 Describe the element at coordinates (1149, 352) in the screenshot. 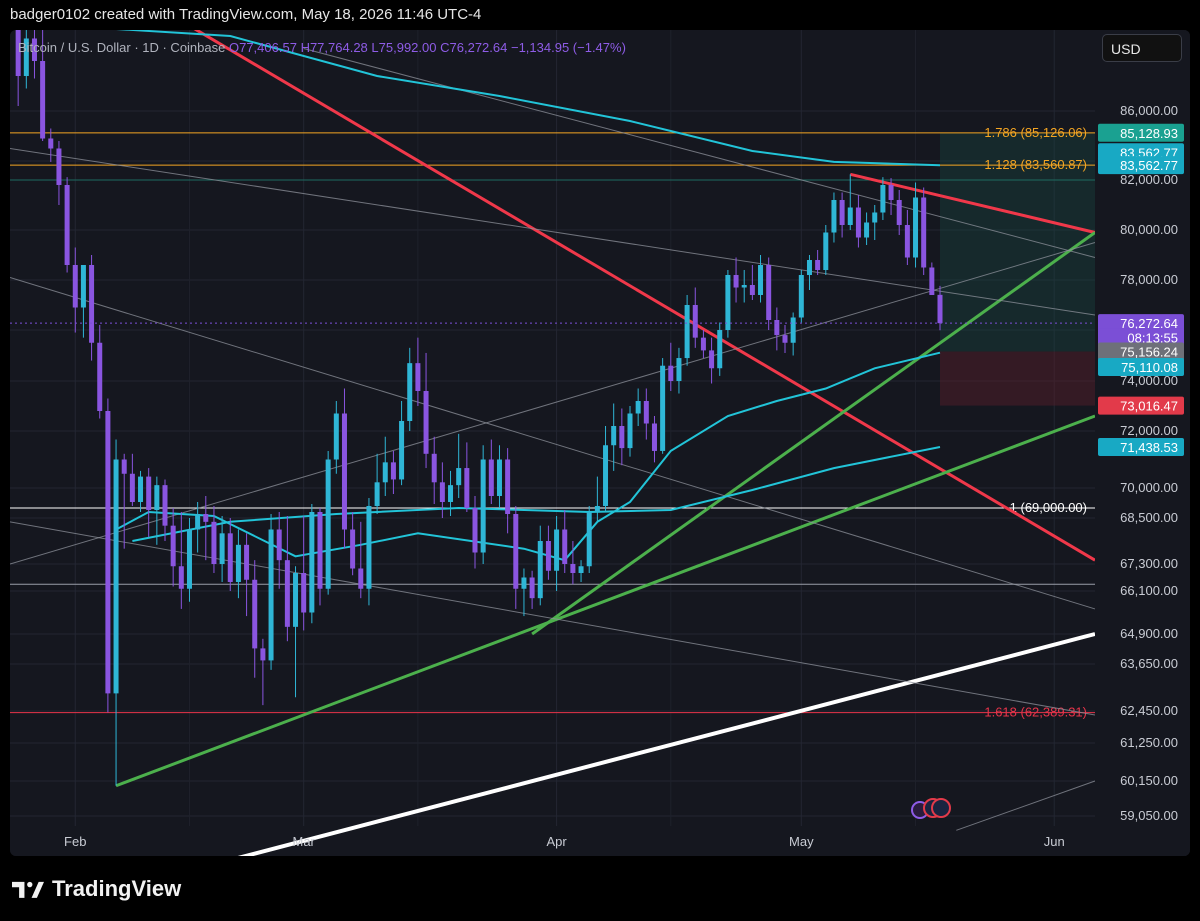

I see `price-tag-label: 75,156.24` at that location.